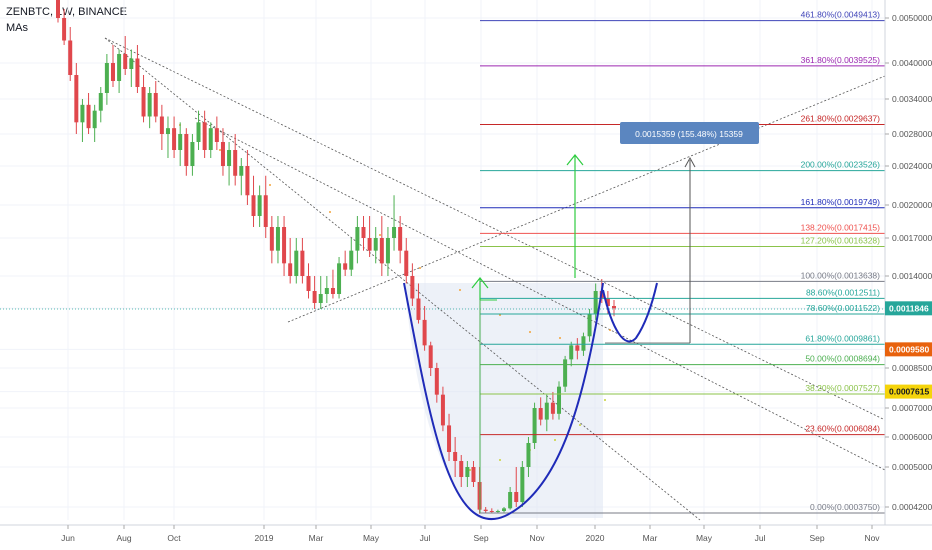 This screenshot has height=550, width=932. What do you see at coordinates (316, 538) in the screenshot?
I see `x-tick-label-4: Mar` at bounding box center [316, 538].